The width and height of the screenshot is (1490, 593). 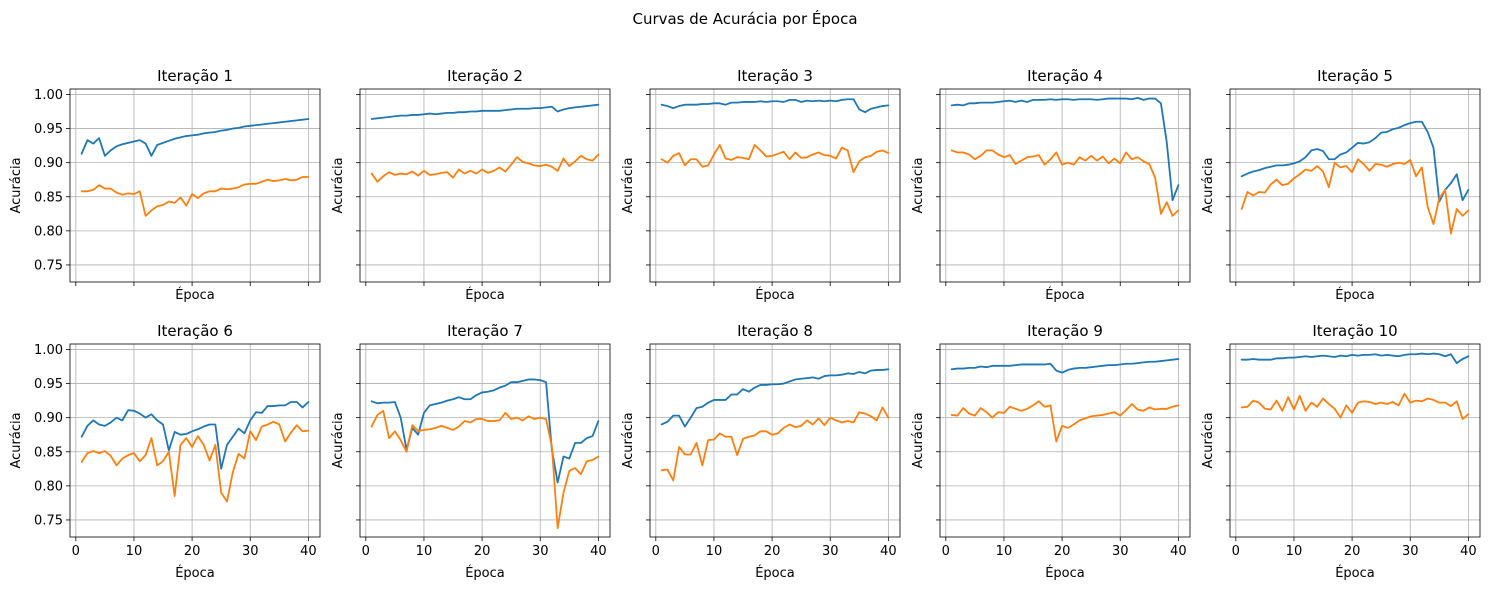 What do you see at coordinates (1065, 76) in the screenshot?
I see `subplot-title: Iteração 4` at bounding box center [1065, 76].